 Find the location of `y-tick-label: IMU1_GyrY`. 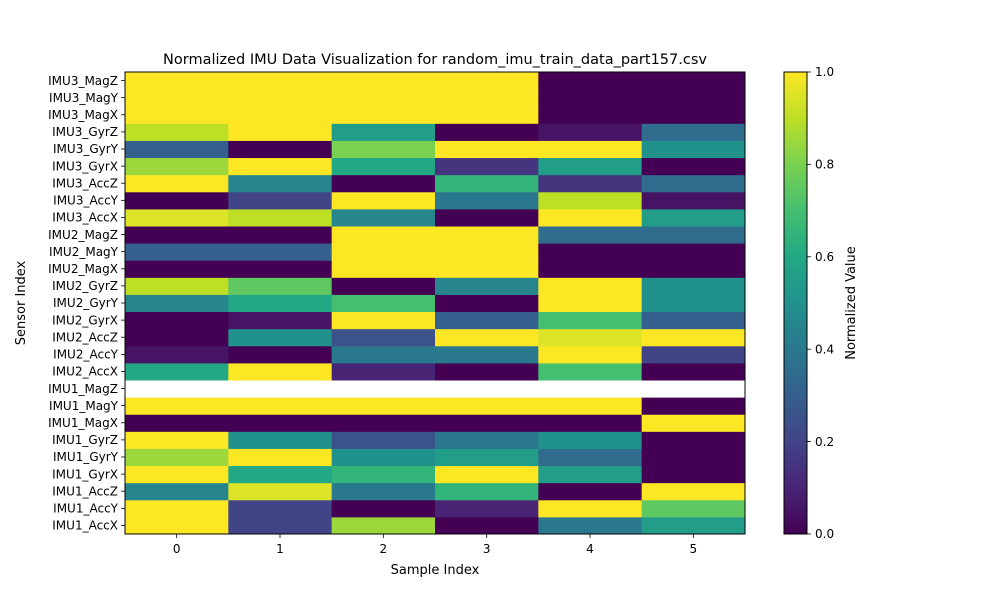

y-tick-label: IMU1_GyrY is located at coordinates (86, 457).